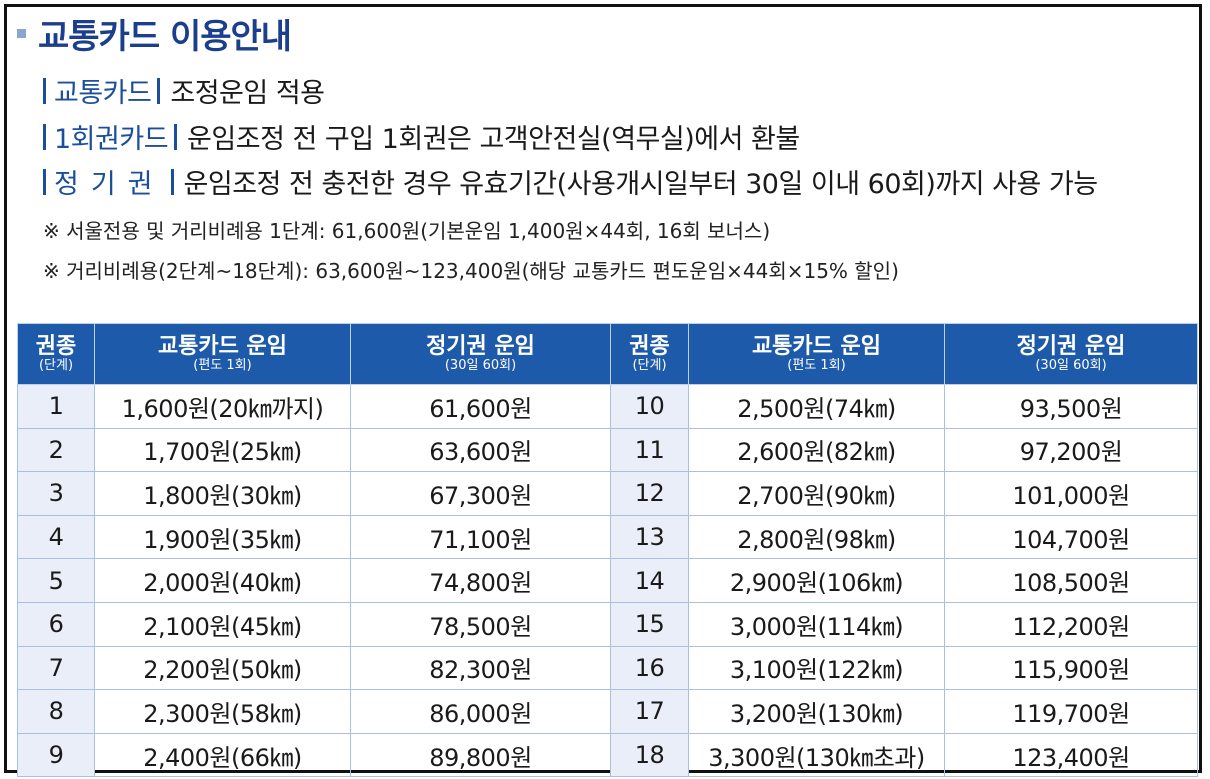 The height and width of the screenshot is (779, 1210). What do you see at coordinates (1071, 755) in the screenshot?
I see `pass-fare-cell: 123,400원` at bounding box center [1071, 755].